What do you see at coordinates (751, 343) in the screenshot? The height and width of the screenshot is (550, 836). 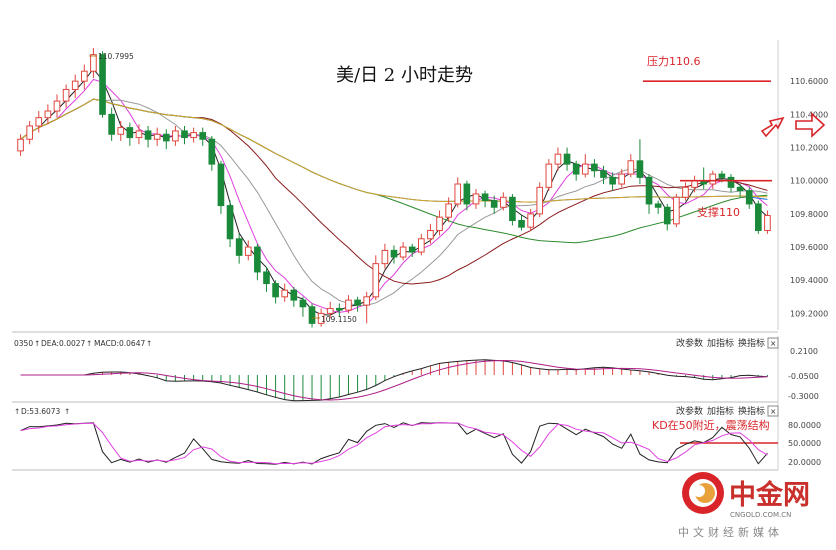 I see `macd-switch-indicator-button: 换指标` at bounding box center [751, 343].